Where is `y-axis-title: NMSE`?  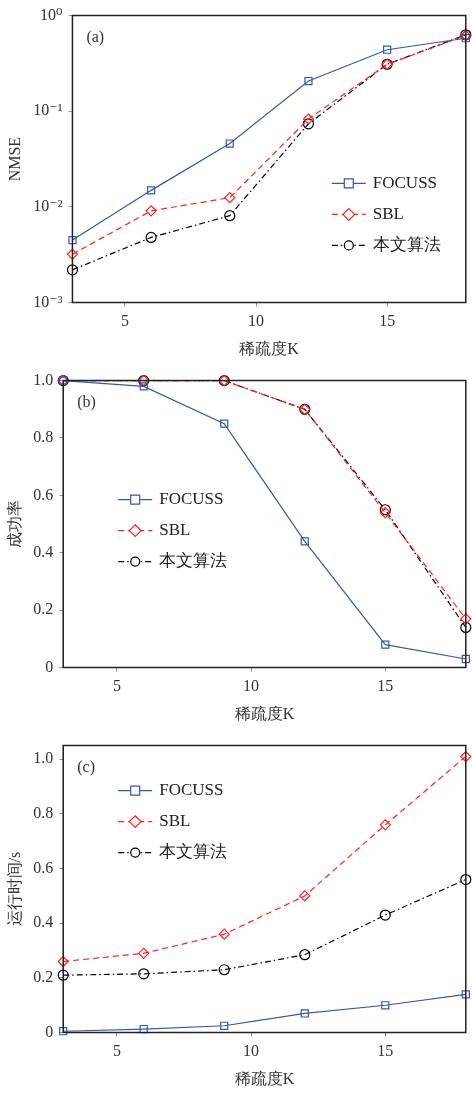
y-axis-title: NMSE is located at coordinates (14, 159).